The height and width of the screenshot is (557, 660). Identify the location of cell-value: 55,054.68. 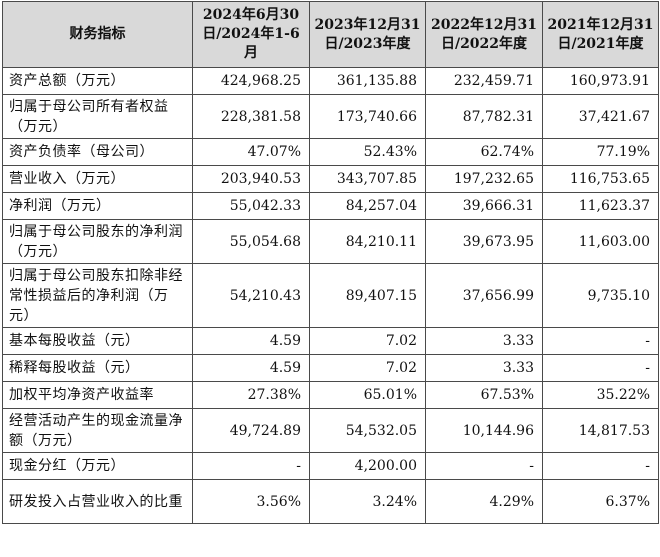
(251, 241).